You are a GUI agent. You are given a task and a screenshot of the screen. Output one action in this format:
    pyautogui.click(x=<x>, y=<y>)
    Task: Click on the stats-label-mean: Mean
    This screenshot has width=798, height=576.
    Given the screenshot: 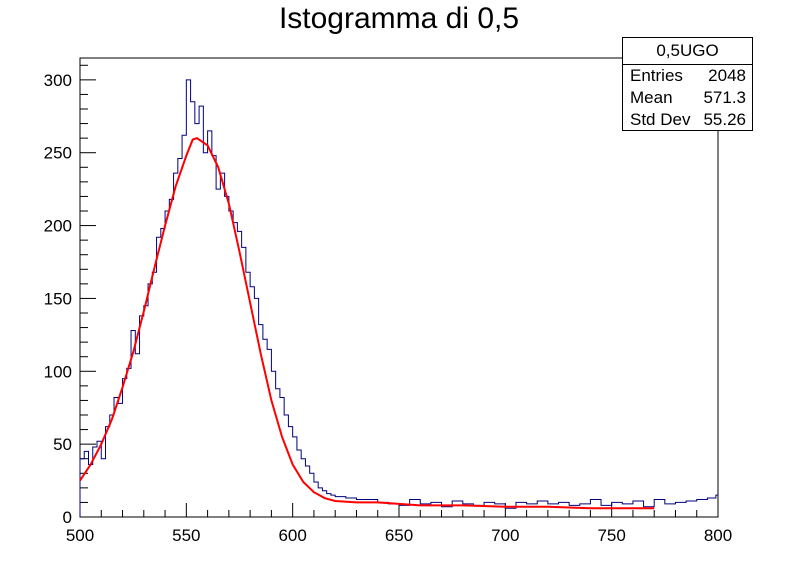 What is the action you would take?
    pyautogui.click(x=651, y=97)
    